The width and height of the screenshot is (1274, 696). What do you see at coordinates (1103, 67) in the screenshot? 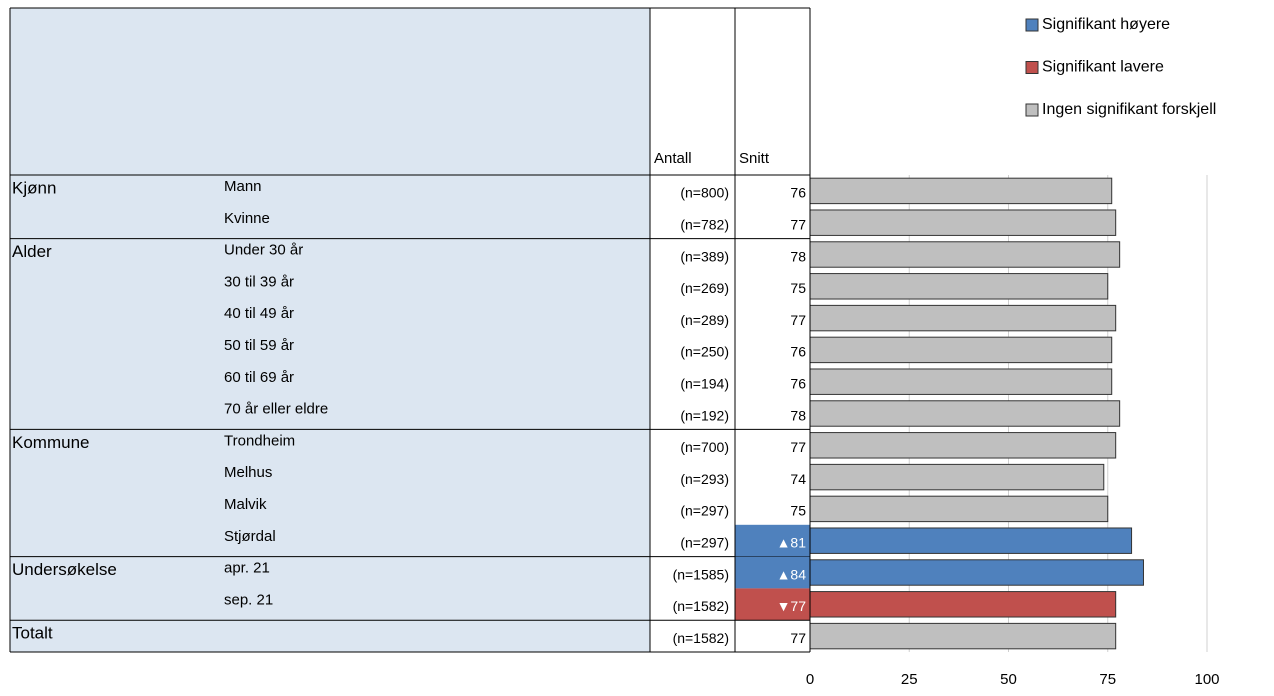
I see `legend-label: Signifikant lavere` at bounding box center [1103, 67].